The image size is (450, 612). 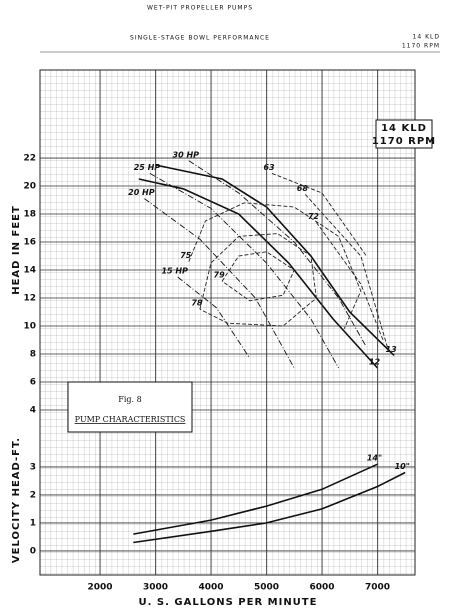 What do you see at coordinates (16, 500) in the screenshot?
I see `y-axis-label: VELOCITY HEAD-FT.` at bounding box center [16, 500].